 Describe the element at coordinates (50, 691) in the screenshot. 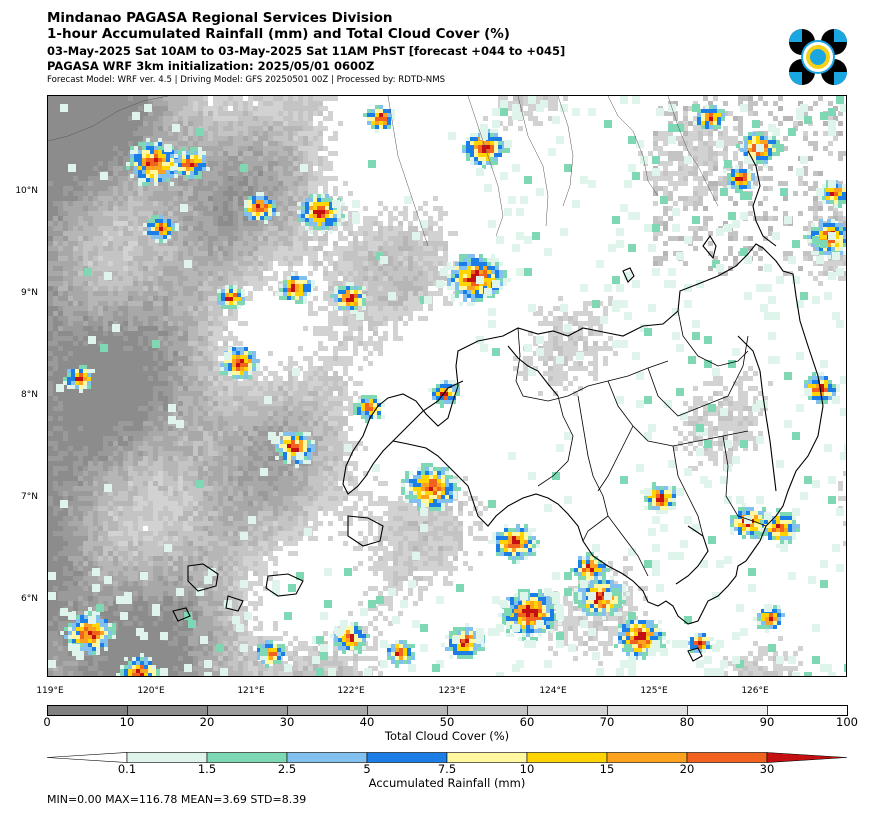

I see `lon-label-119e: 119°E` at that location.